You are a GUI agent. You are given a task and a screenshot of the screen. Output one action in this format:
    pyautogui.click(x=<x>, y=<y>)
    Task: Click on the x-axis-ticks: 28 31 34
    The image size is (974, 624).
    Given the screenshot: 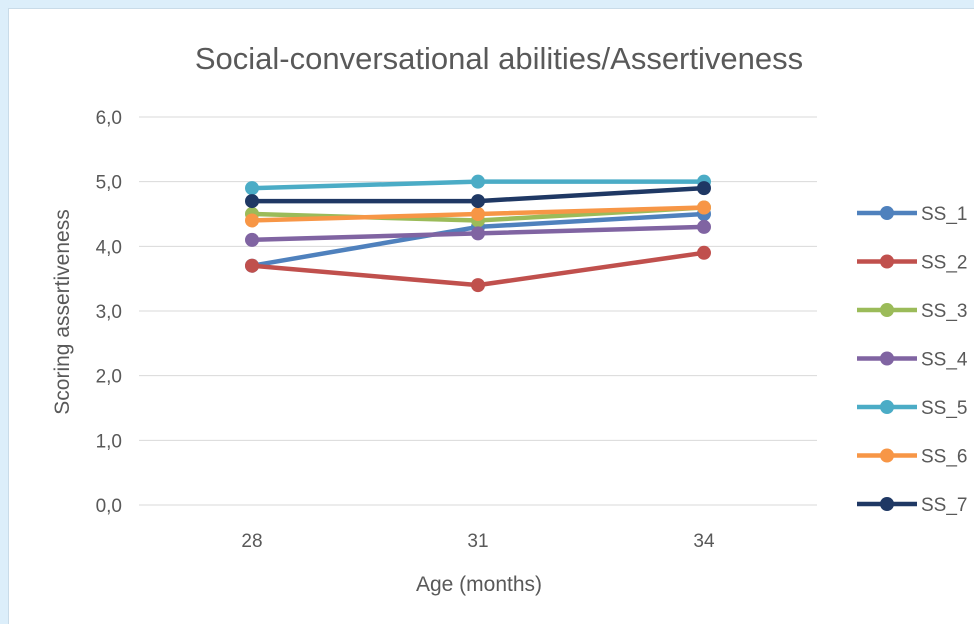 What is the action you would take?
    pyautogui.click(x=478, y=541)
    